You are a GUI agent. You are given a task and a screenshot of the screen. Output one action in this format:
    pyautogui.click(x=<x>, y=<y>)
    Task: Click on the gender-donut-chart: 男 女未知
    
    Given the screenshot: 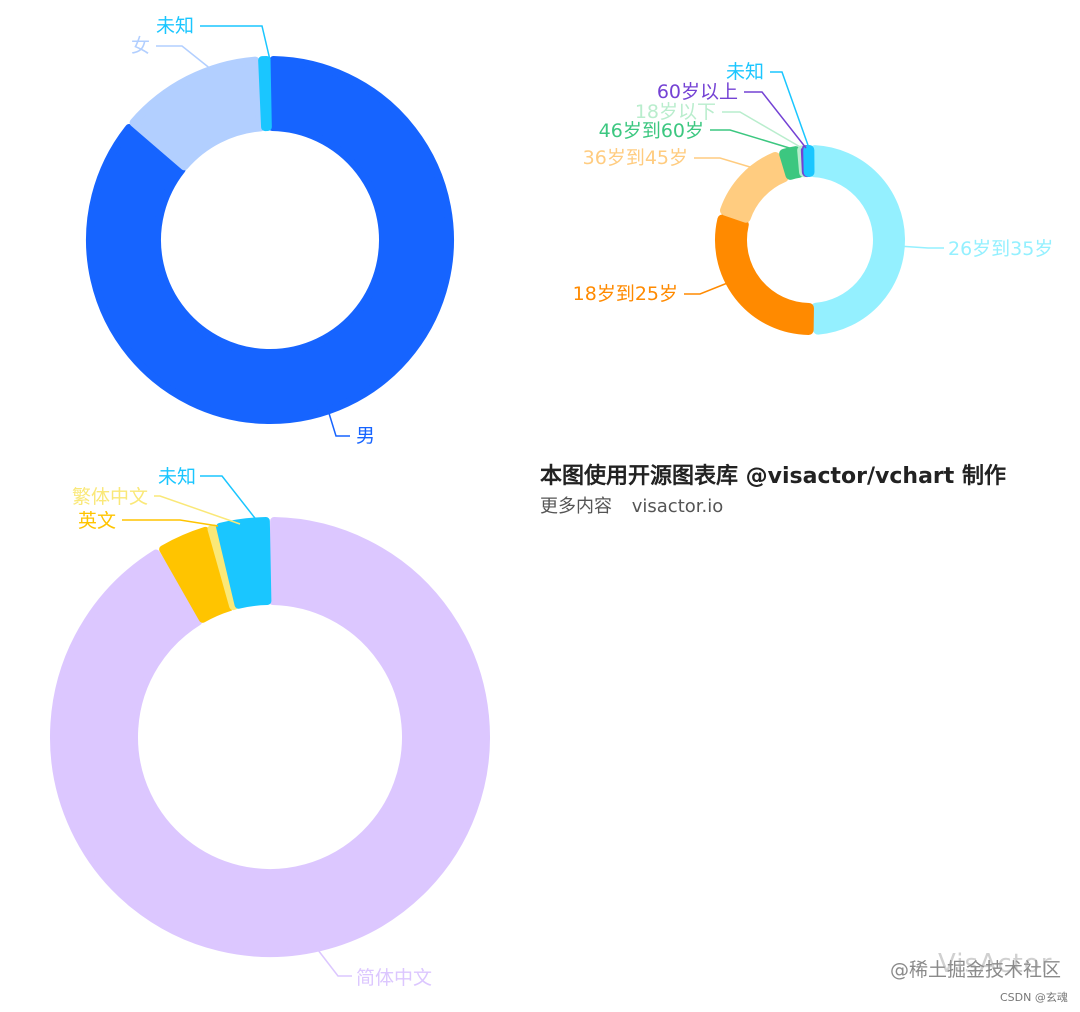 What is the action you would take?
    pyautogui.click(x=270, y=231)
    